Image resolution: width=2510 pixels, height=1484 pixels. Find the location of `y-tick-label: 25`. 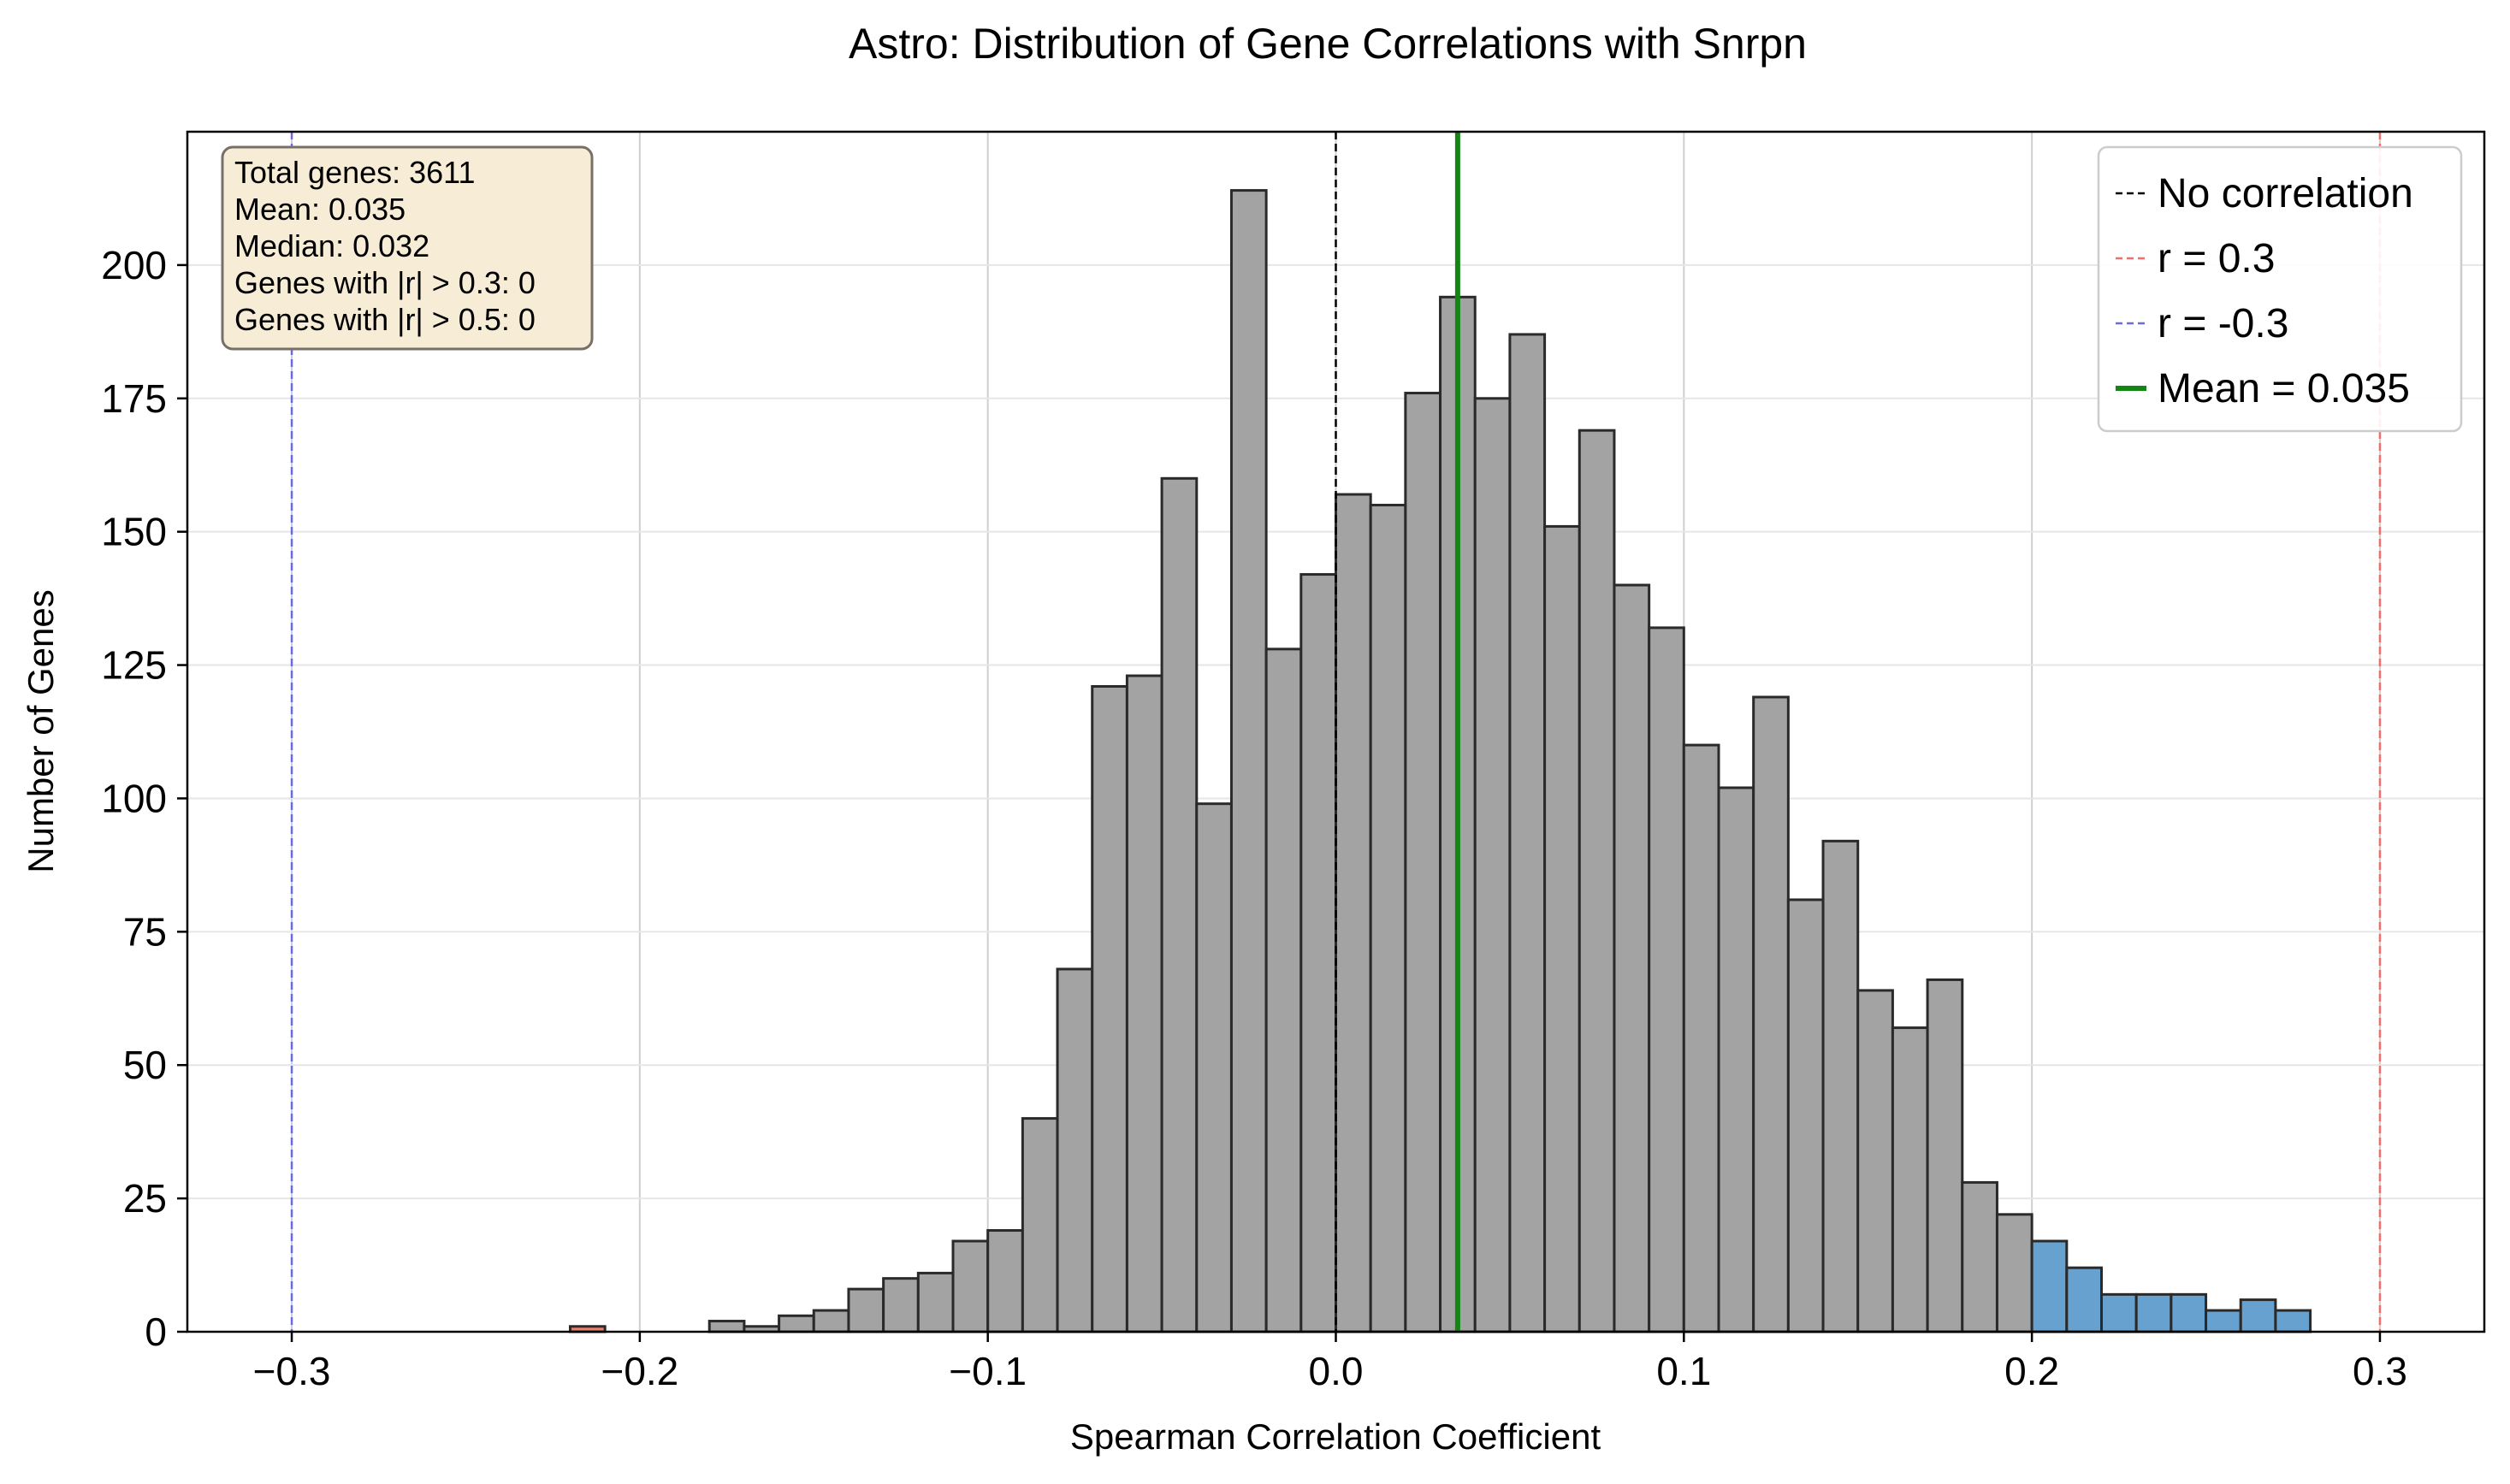

y-tick-label: 25 is located at coordinates (145, 1198).